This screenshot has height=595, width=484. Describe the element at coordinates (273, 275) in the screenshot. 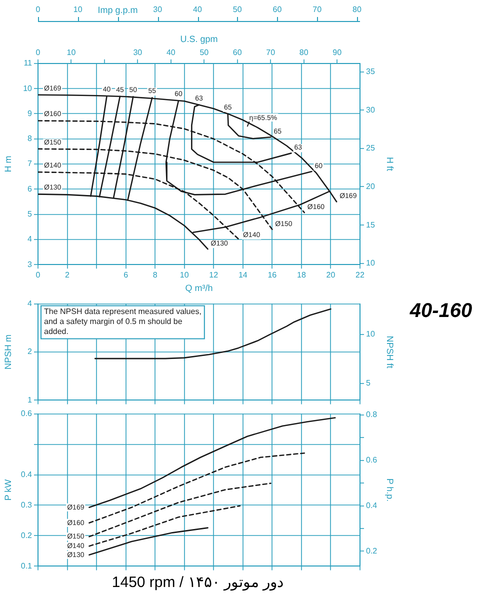

I see `x-tick-label: 16` at that location.